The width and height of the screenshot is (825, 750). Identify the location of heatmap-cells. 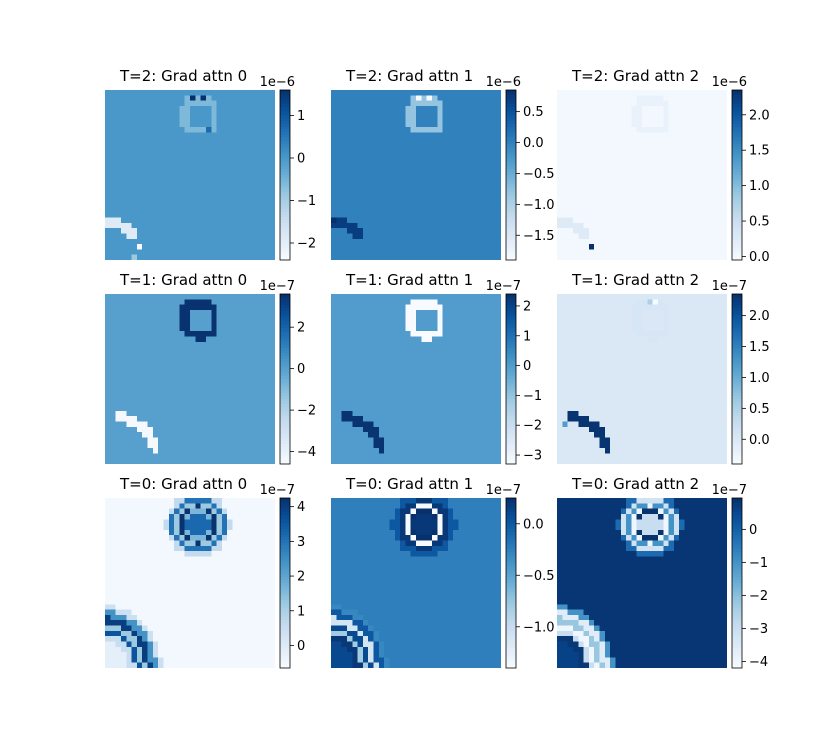
(190, 379).